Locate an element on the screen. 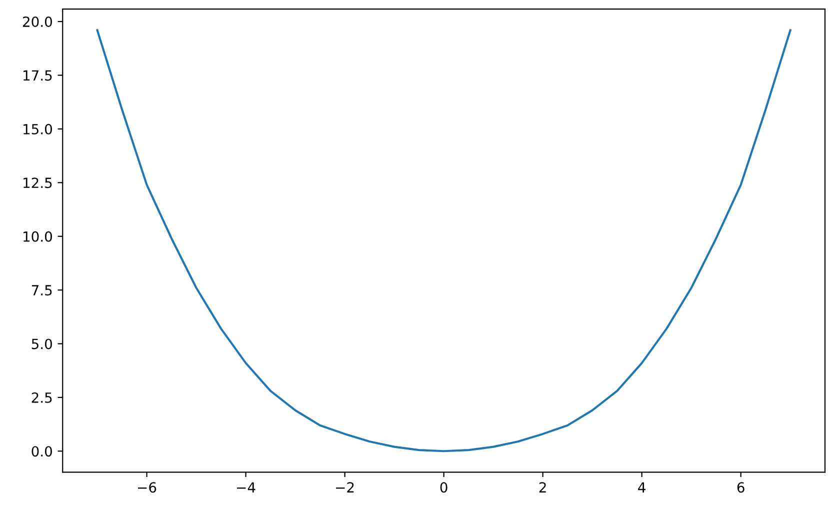 The image size is (835, 505). x-tick-label: 0 is located at coordinates (444, 487).